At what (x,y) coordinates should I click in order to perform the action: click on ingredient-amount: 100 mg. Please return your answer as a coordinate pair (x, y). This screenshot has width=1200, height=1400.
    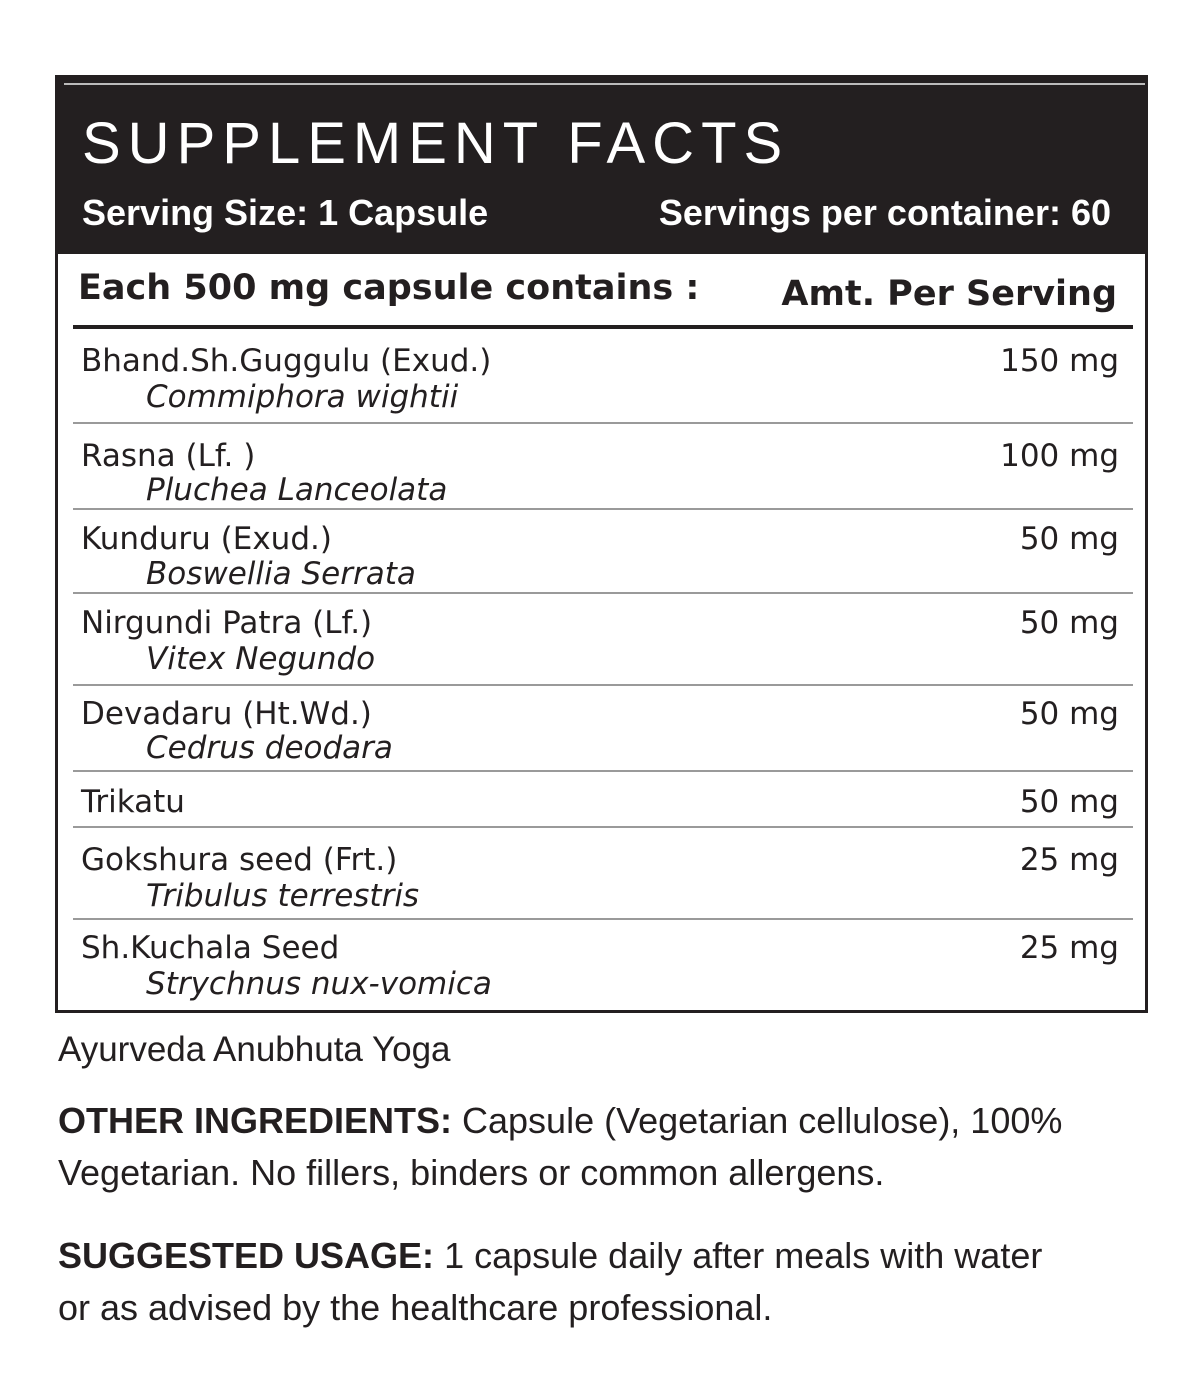
    Looking at the image, I should click on (1059, 456).